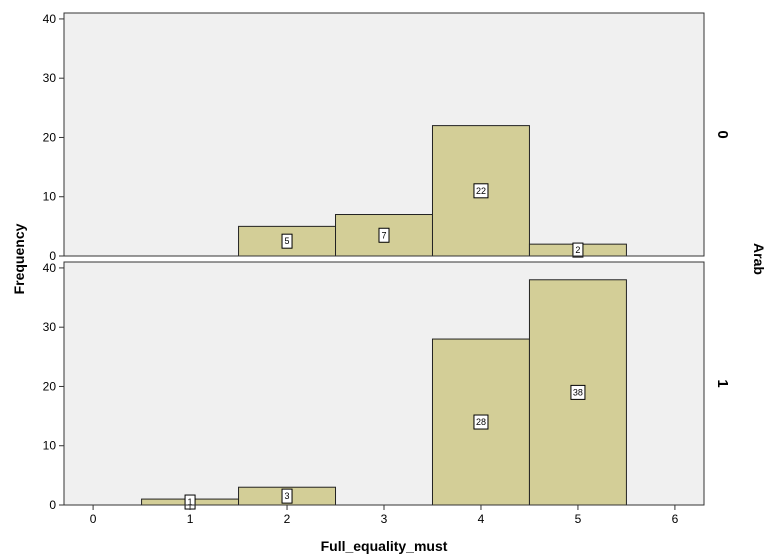 This screenshot has height=554, width=766. I want to click on data-label-text: 7, so click(383, 235).